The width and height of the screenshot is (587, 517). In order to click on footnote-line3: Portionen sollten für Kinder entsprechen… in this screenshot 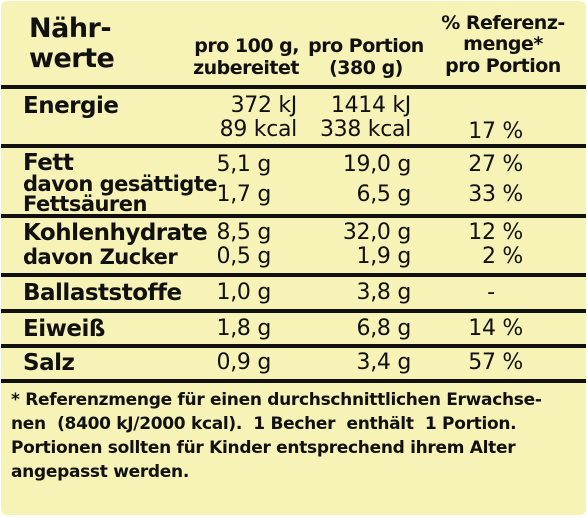, I will do `click(263, 448)`.